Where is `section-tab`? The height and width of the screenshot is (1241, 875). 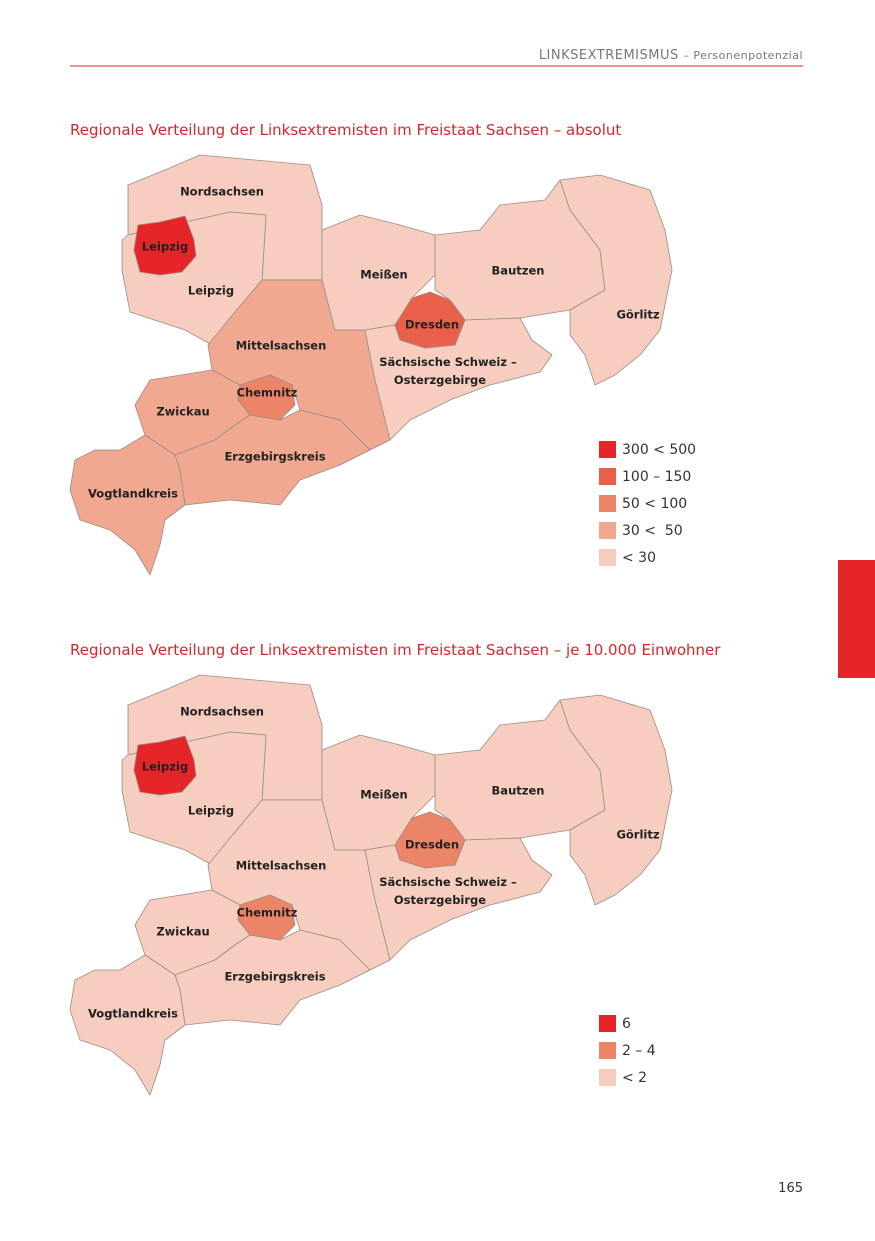
section-tab is located at coordinates (856, 619).